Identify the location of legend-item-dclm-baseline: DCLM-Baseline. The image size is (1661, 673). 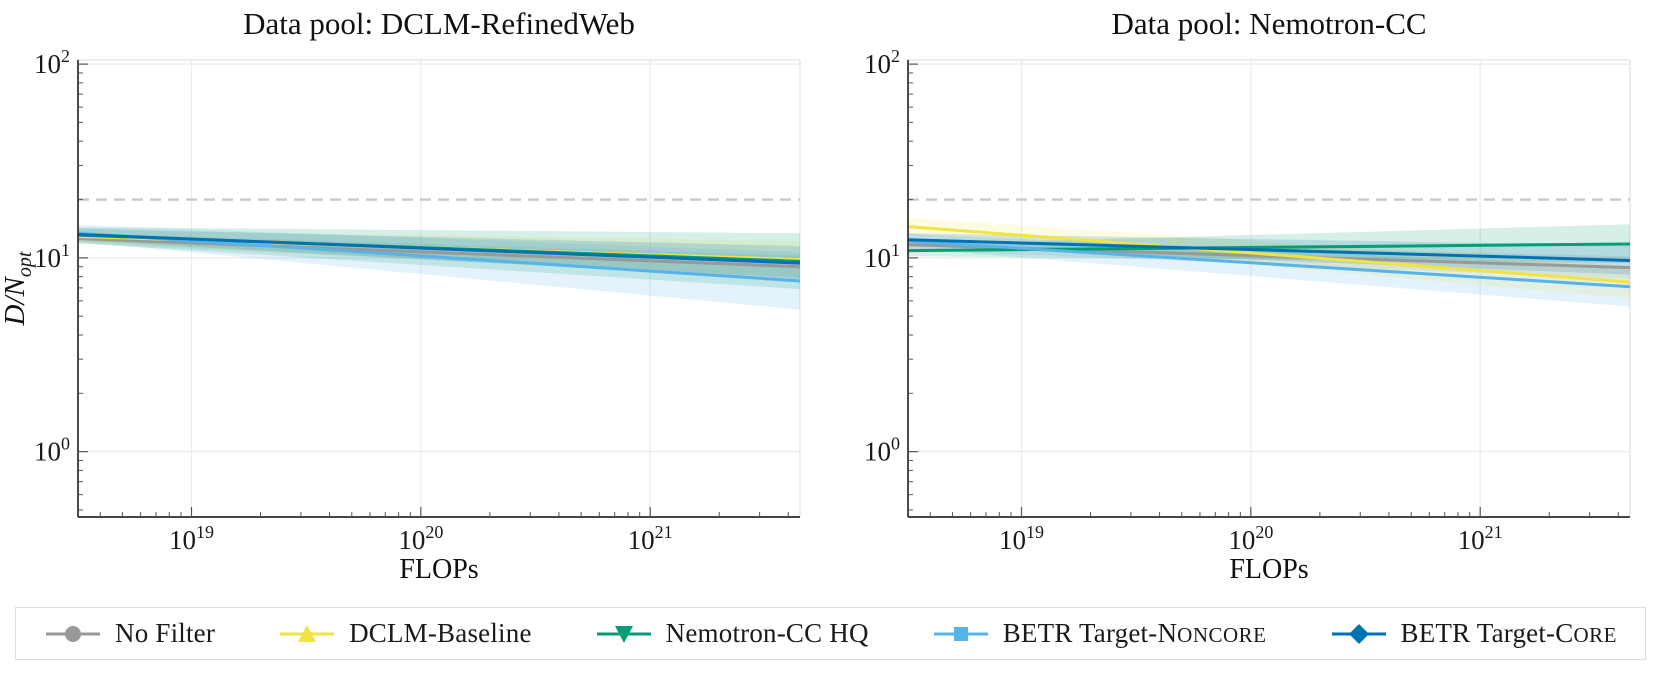
(405, 633).